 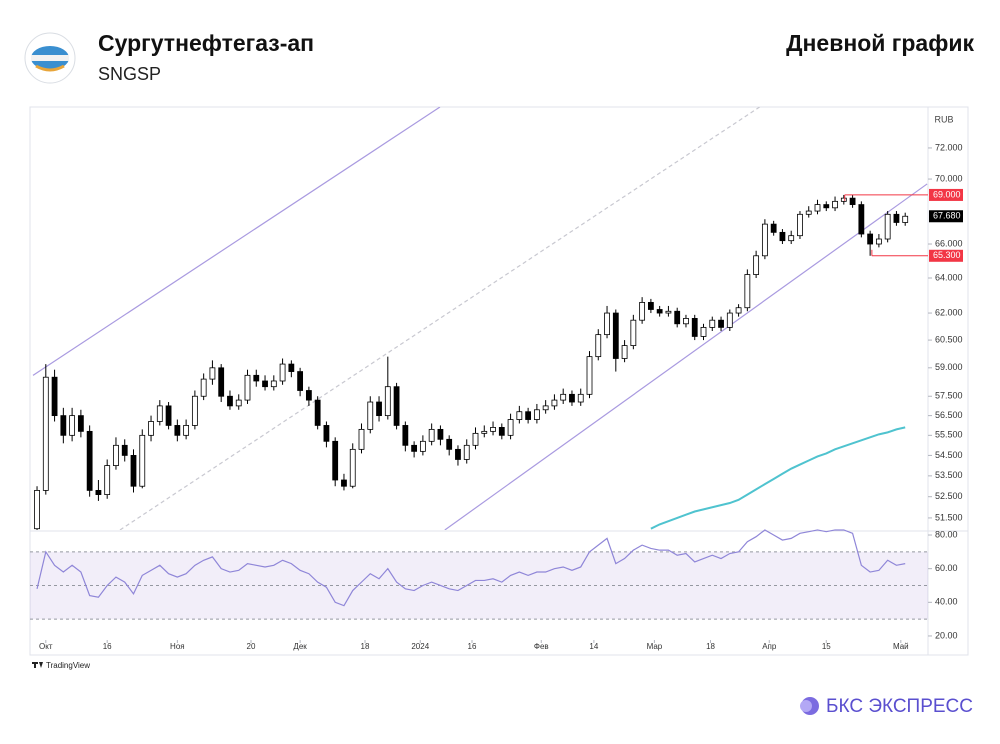 What do you see at coordinates (949, 396) in the screenshot?
I see `y-tick-label: 57.500` at bounding box center [949, 396].